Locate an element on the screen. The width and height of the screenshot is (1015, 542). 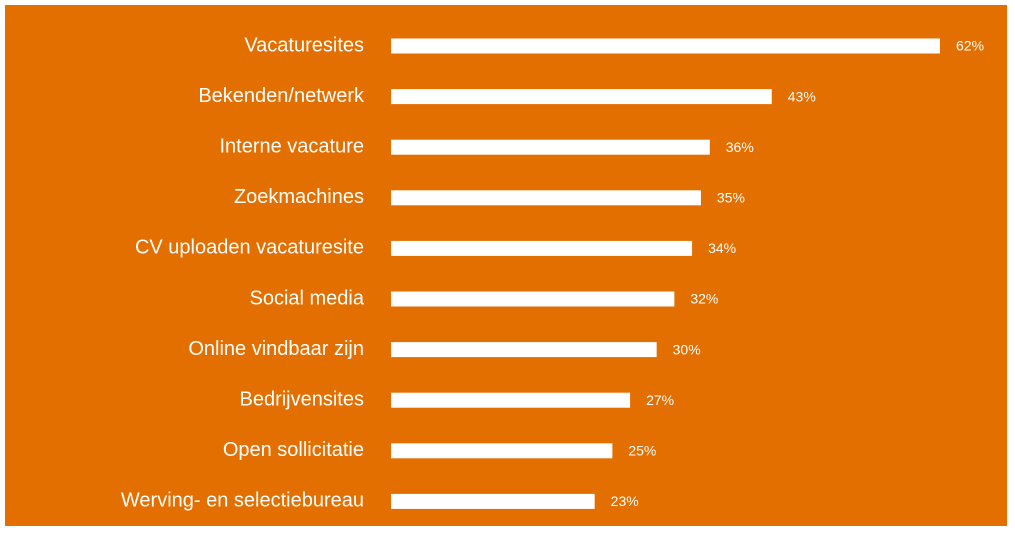
value-label: 27% is located at coordinates (660, 400).